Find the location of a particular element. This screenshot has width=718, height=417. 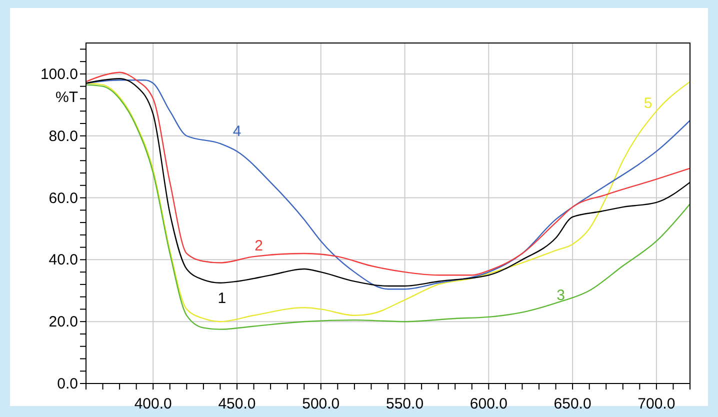

series-label: 1 is located at coordinates (222, 299).